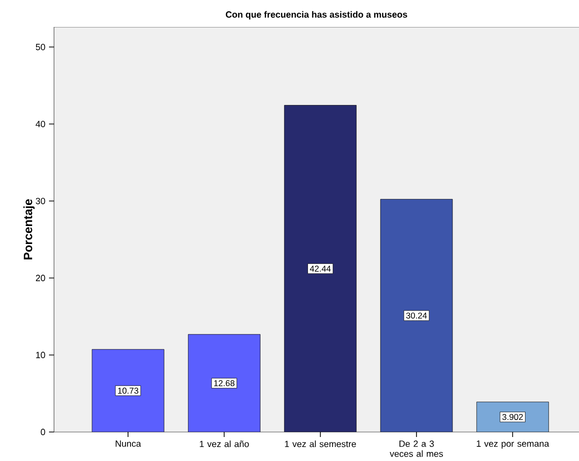 The height and width of the screenshot is (461, 579). Describe the element at coordinates (43, 432) in the screenshot. I see `y-tick-label: 0` at that location.